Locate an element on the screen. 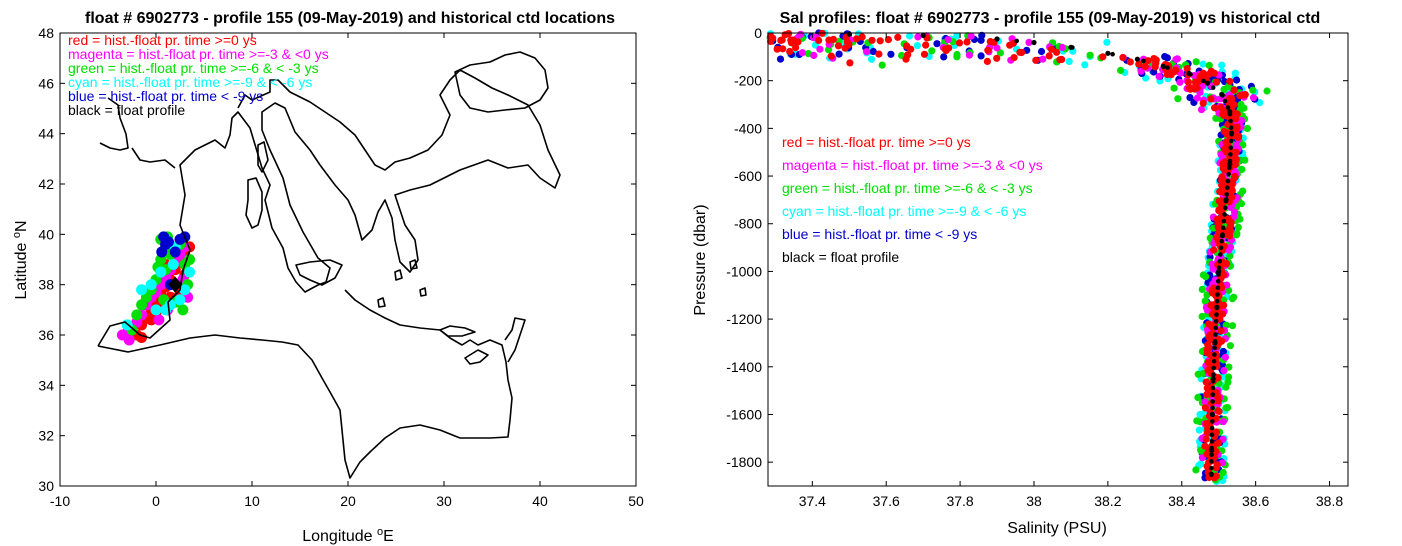 The height and width of the screenshot is (546, 1402). map-y-tick-label: 38 is located at coordinates (46, 285).